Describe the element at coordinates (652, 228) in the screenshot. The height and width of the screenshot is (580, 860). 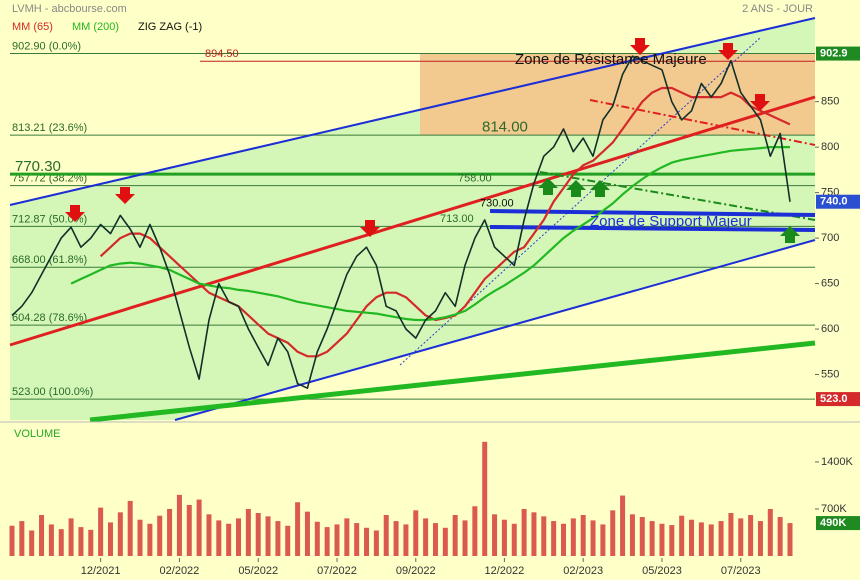
I see `support-bottom` at that location.